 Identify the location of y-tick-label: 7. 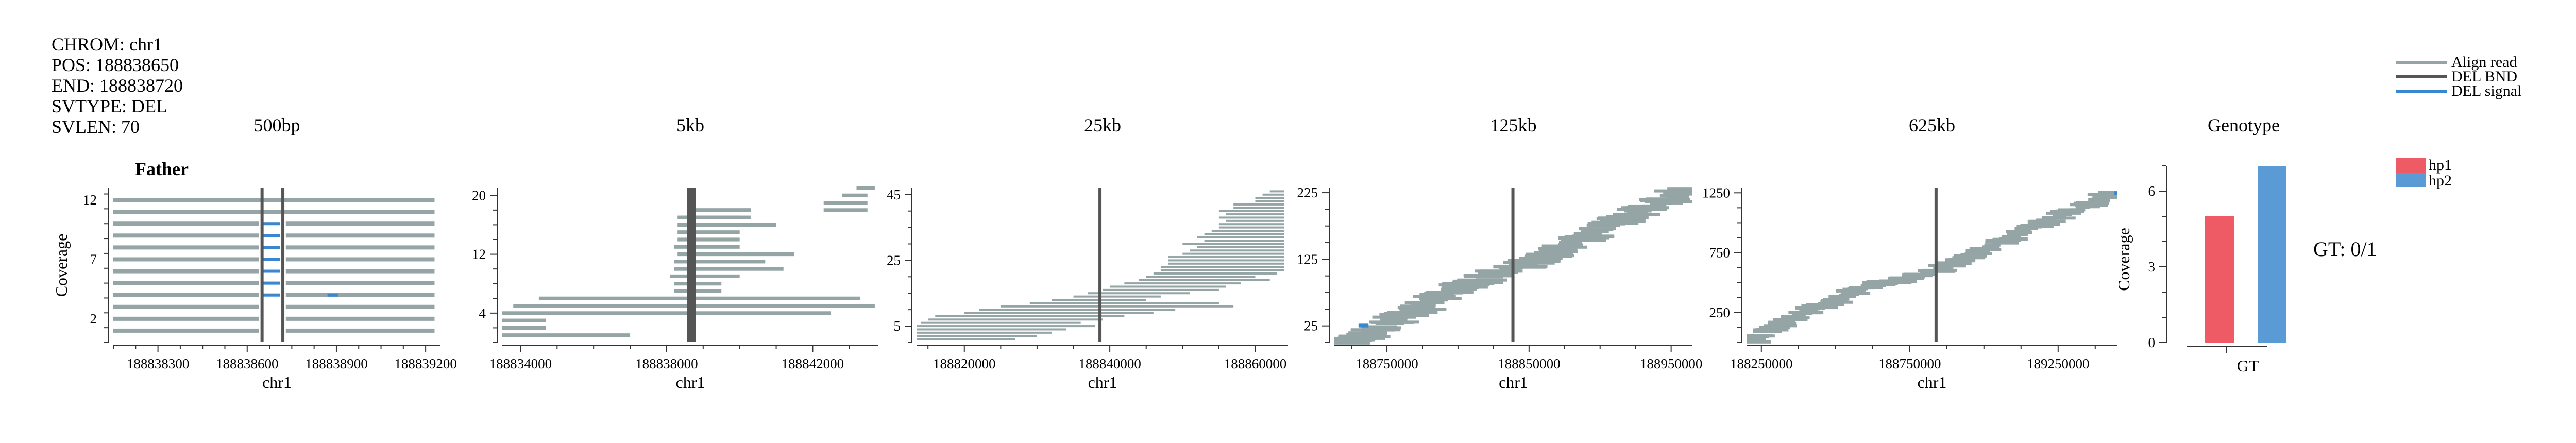
(93, 259).